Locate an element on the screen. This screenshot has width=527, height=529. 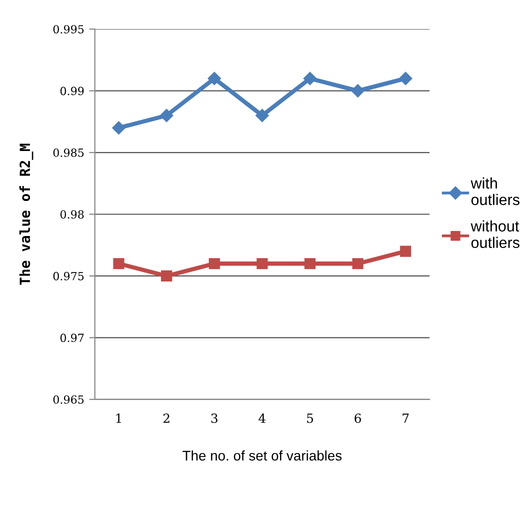
x-tick-label: 7 is located at coordinates (405, 418).